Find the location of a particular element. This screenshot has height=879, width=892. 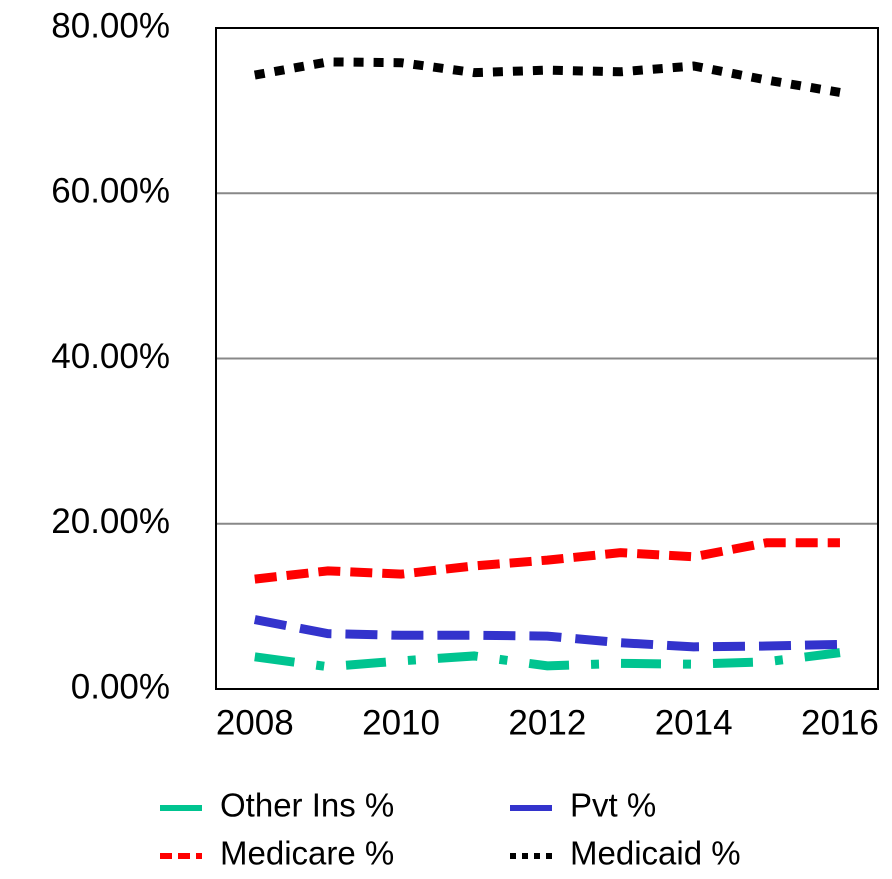

y-tick-label: 80.00% is located at coordinates (110, 25).